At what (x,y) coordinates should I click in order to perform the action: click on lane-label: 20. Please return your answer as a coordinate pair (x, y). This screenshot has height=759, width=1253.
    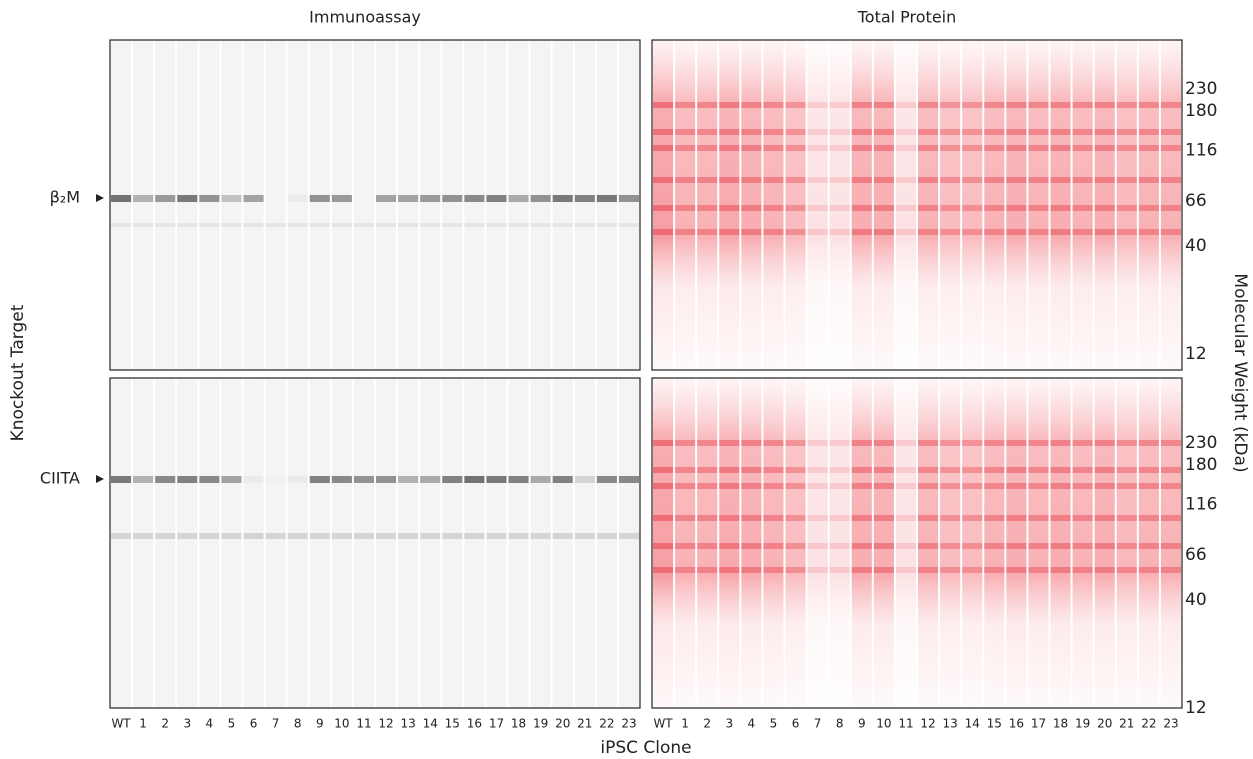
    Looking at the image, I should click on (1104, 724).